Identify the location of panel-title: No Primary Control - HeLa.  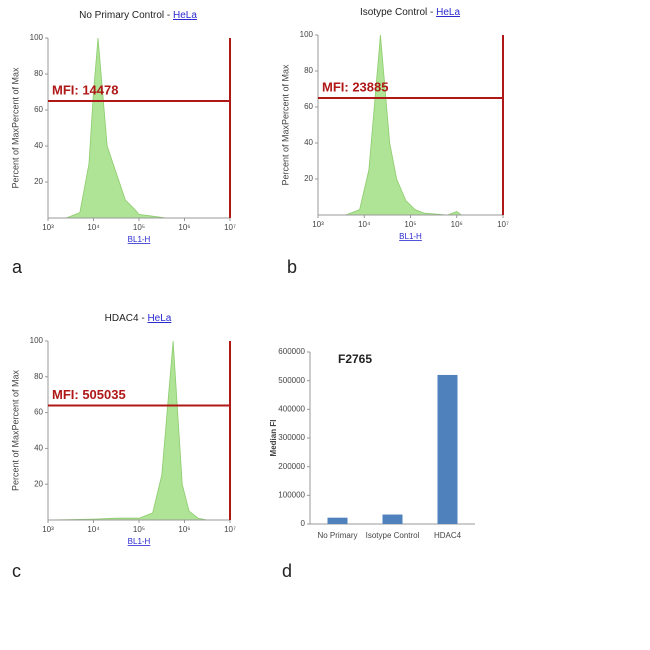
(138, 15).